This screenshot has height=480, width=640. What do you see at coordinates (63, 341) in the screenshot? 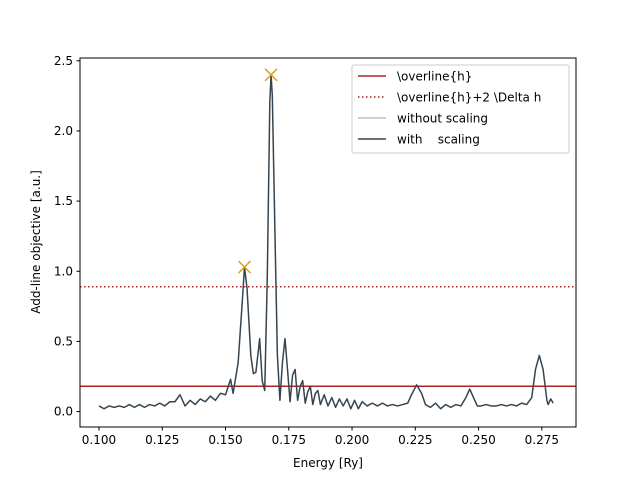
I see `y-tick-label: 0.5` at bounding box center [63, 341].